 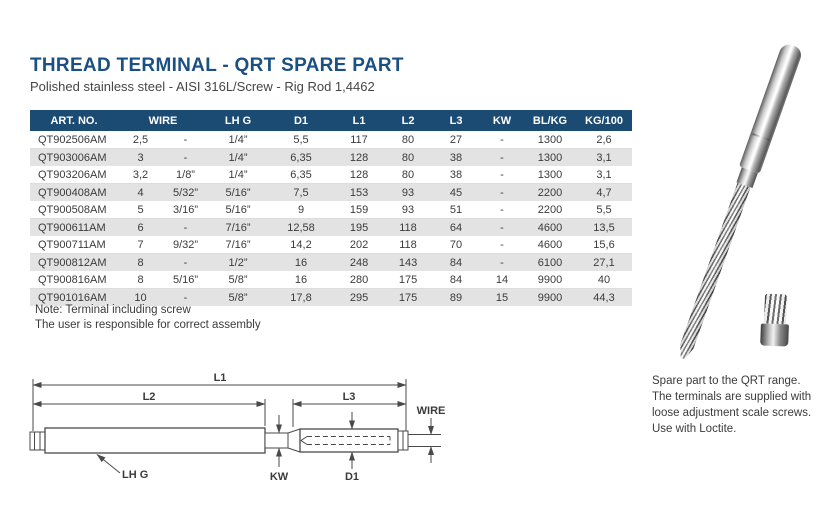 What do you see at coordinates (331, 192) in the screenshot?
I see `table-row: QT900408AM 4 5/32” 5/16” 7,5 153 93 45 - 2200 4,7` at bounding box center [331, 192].